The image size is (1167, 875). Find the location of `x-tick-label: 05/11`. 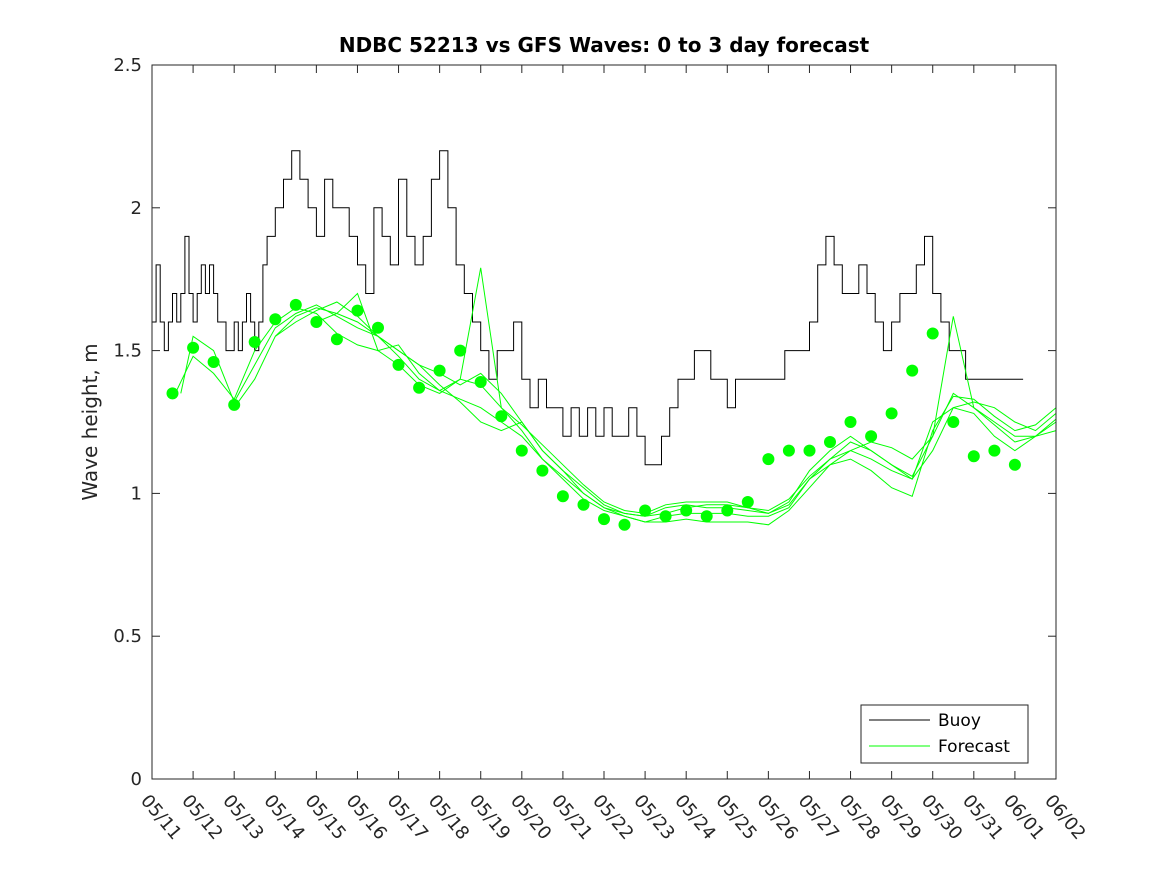

x-tick-label: 05/11 is located at coordinates (160, 817).